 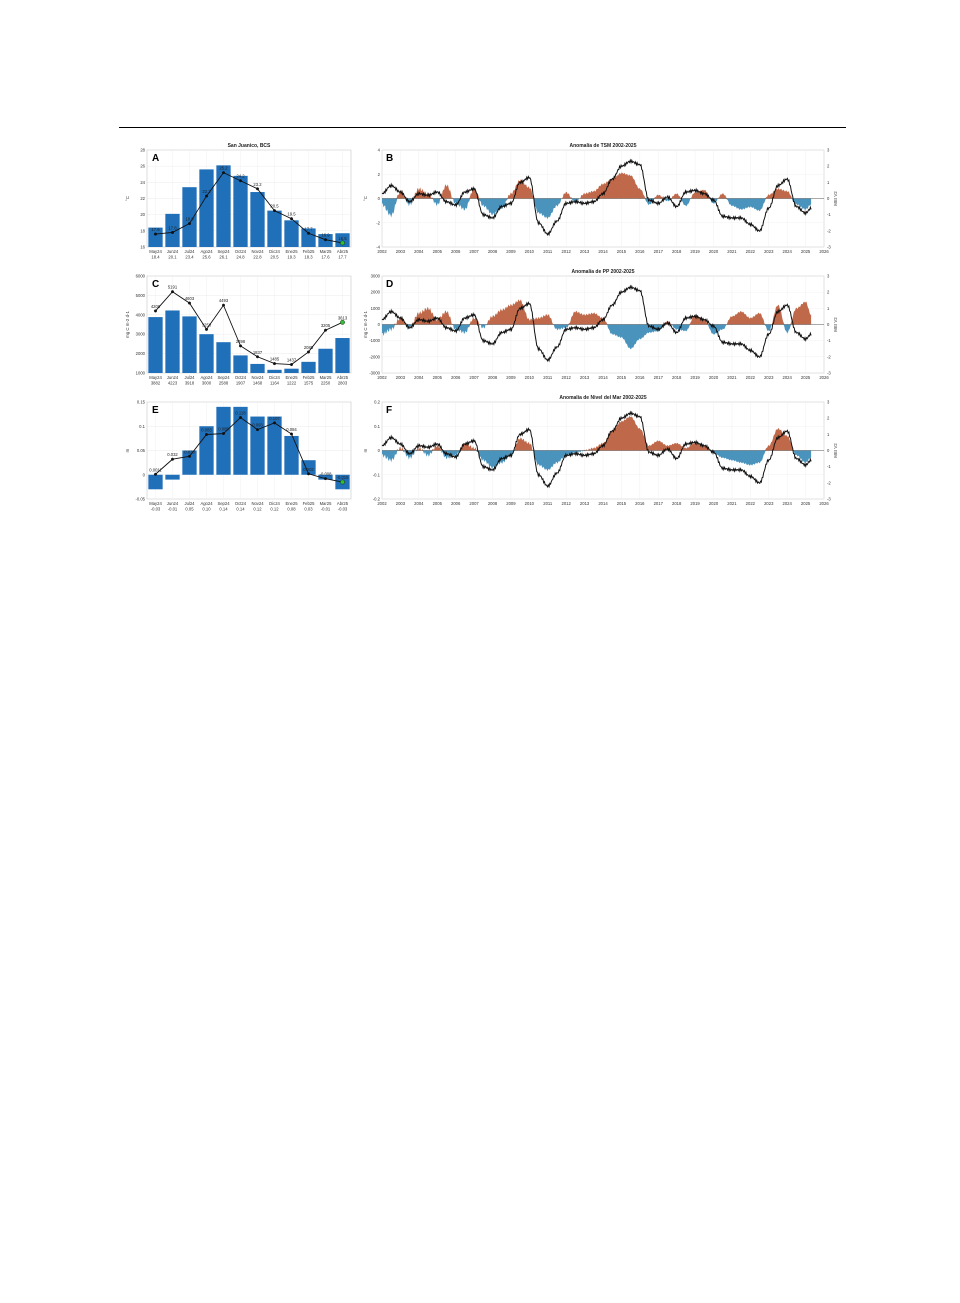 What do you see at coordinates (828, 166) in the screenshot?
I see `y2-tick-label: 2` at bounding box center [828, 166].